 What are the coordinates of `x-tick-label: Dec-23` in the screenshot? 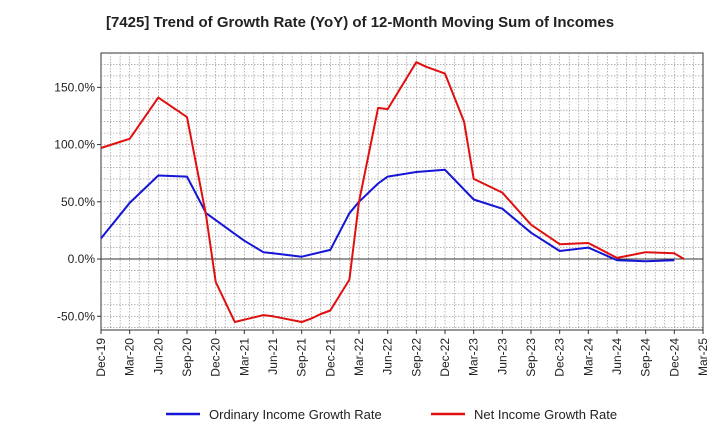 It's located at (560, 357).